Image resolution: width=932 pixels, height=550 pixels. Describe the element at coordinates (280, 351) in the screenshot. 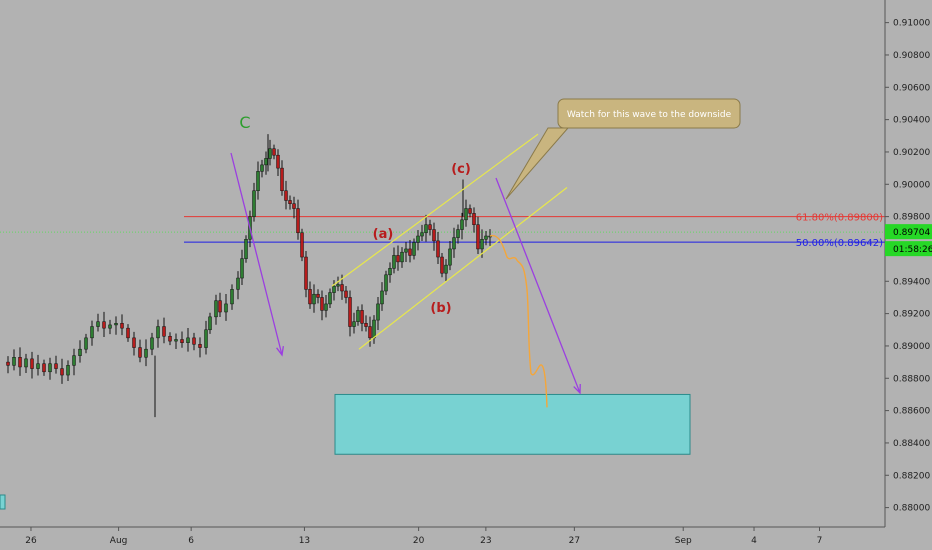

I see `downtrend-arrow-left-head` at that location.